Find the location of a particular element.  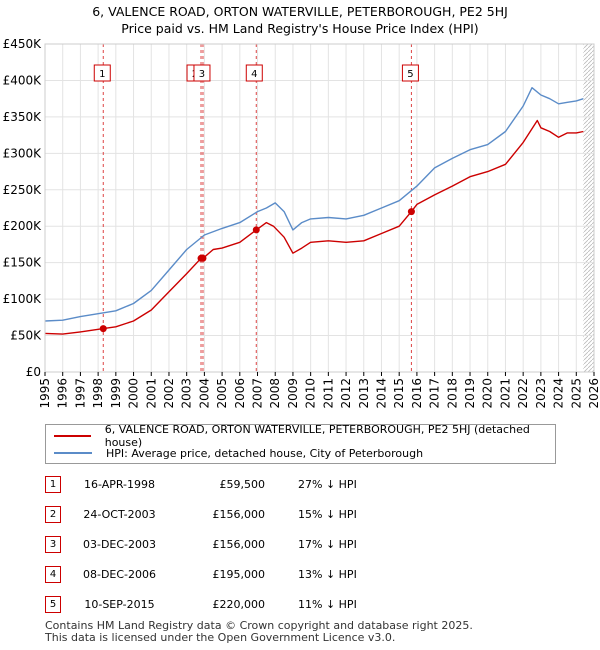

transaction-row: 1 16-APR-1998 £59,500 27% ↓ HPI is located at coordinates (300, 487).